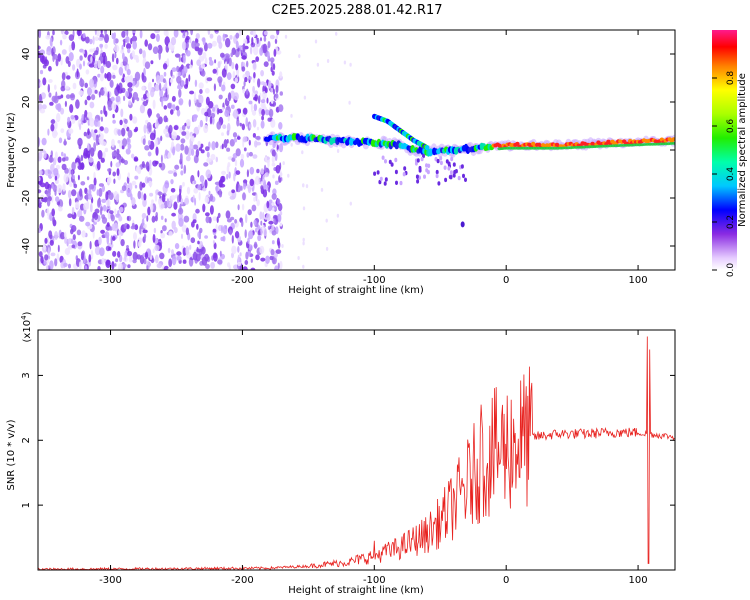 This screenshot has width=750, height=600. I want to click on spectrogram-x-tick-label: 100, so click(638, 280).